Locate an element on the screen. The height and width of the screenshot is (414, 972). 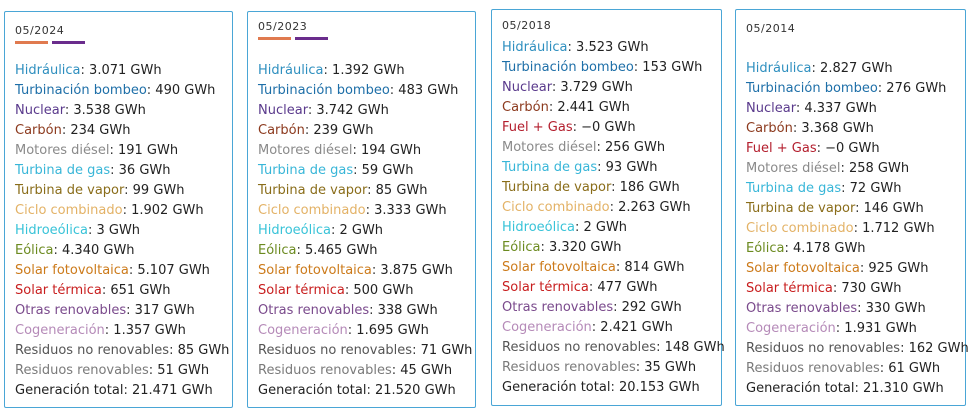
generation-row: Turbina de vapor: 85 GWh is located at coordinates (343, 190).